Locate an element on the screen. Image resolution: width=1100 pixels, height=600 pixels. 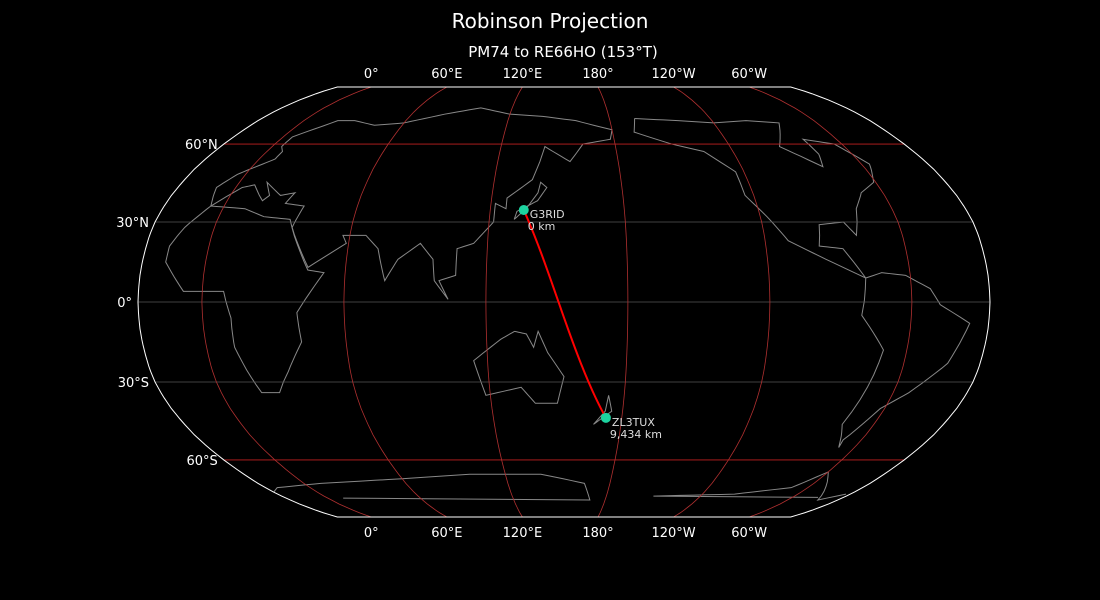
station-callsign: ZL3TUX is located at coordinates (633, 422).